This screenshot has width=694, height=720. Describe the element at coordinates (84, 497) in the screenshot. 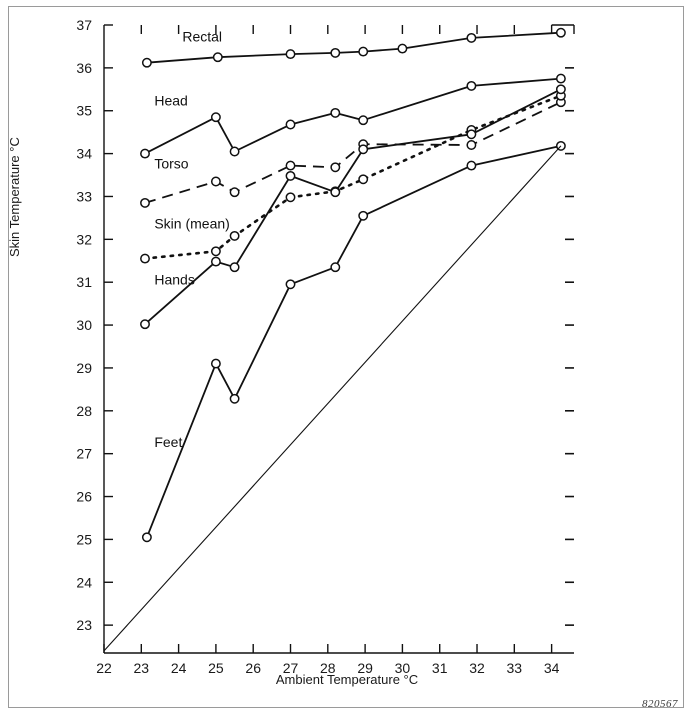

I see `y-tick-label: 26` at that location.